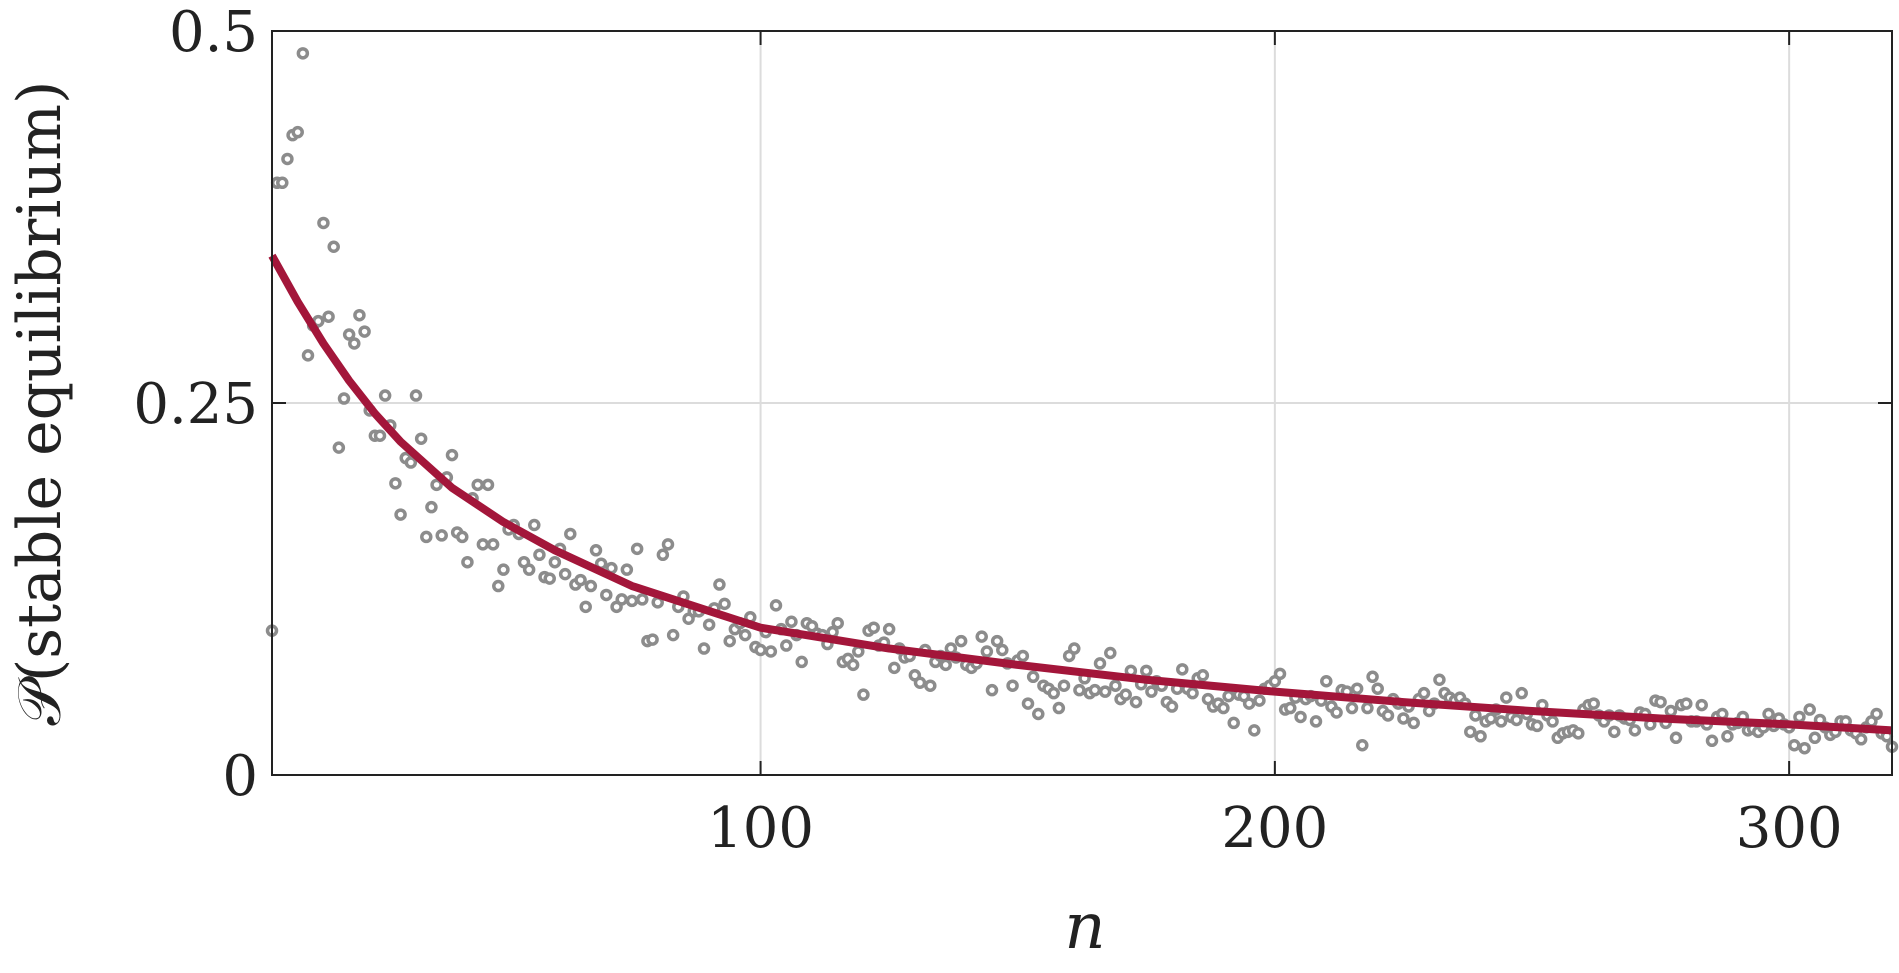 The image size is (1899, 973). I want to click on x-tick-label: 100, so click(760, 828).